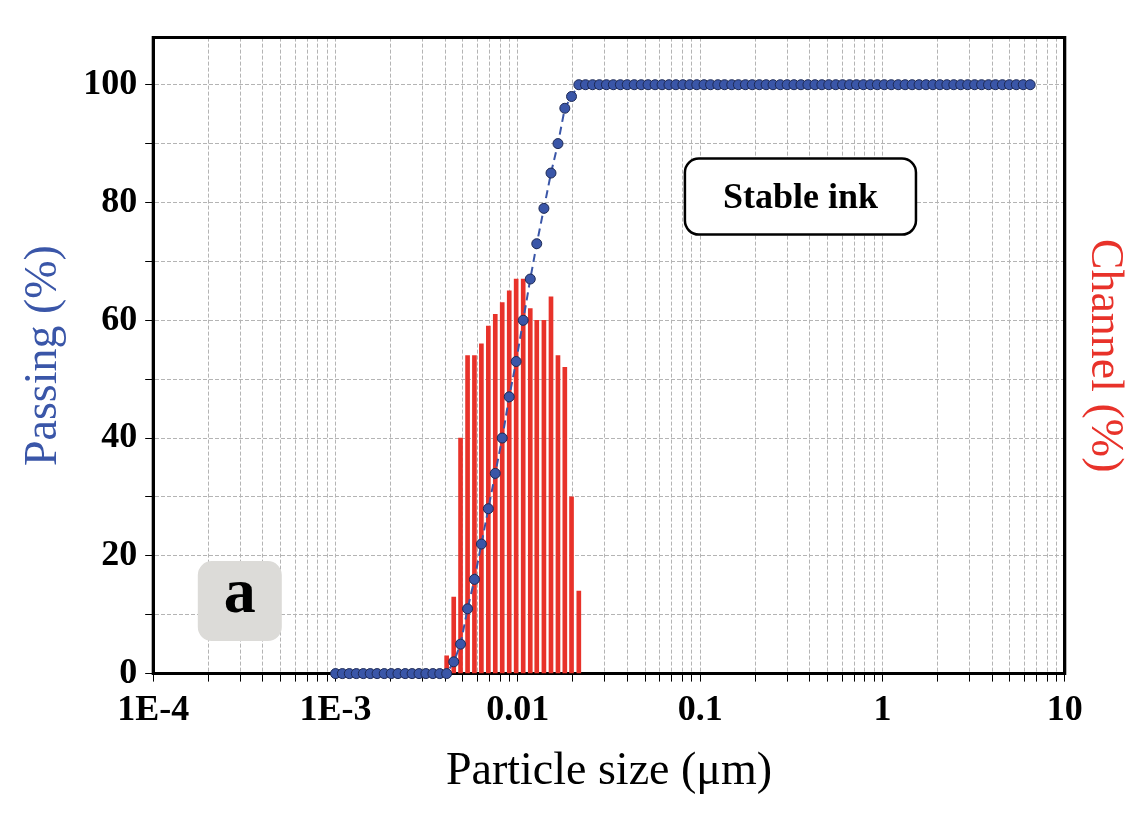  Describe the element at coordinates (153, 708) in the screenshot. I see `x-tick-label: 1E-4` at that location.